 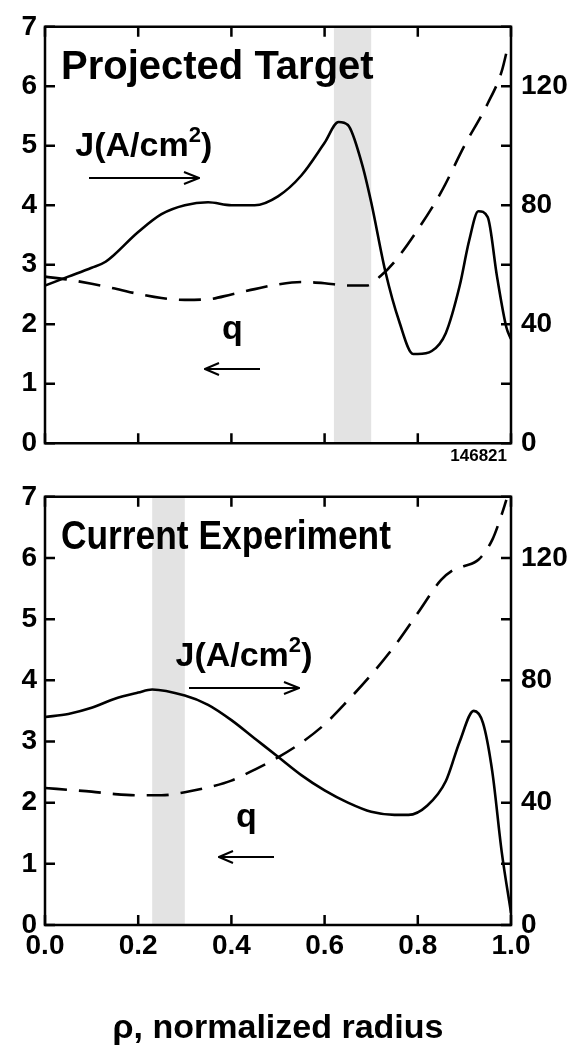 I want to click on chart-title: Projected Target, so click(x=217, y=64).